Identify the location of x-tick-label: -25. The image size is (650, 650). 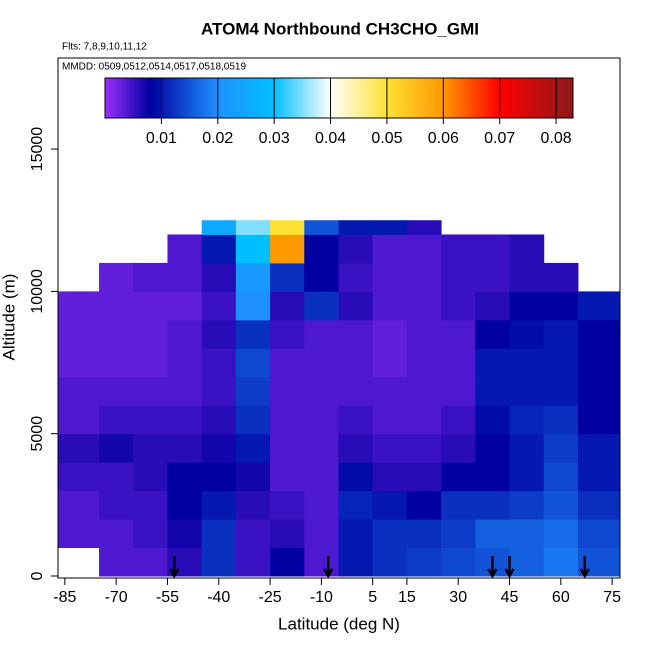
(270, 597).